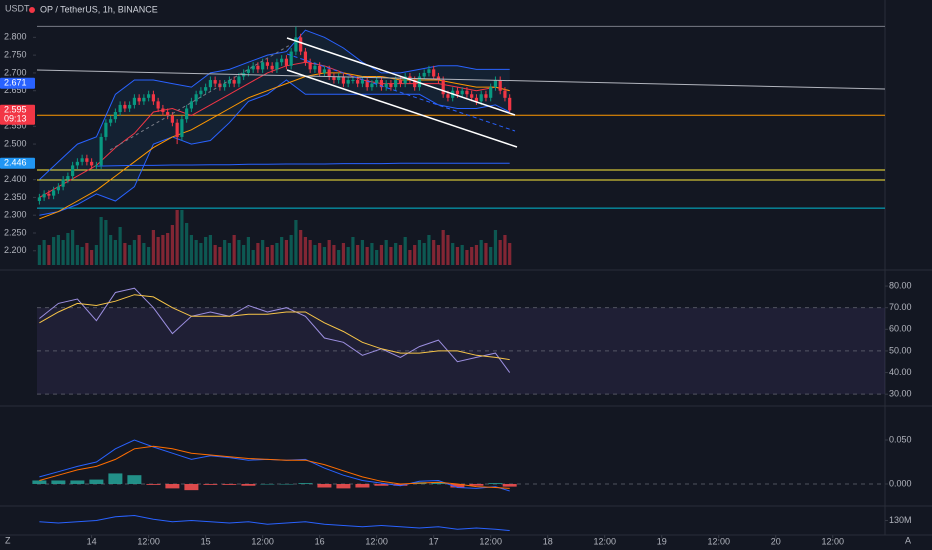 The height and width of the screenshot is (550, 932). What do you see at coordinates (900, 307) in the screenshot?
I see `y-tick-label: 70.00` at bounding box center [900, 307].